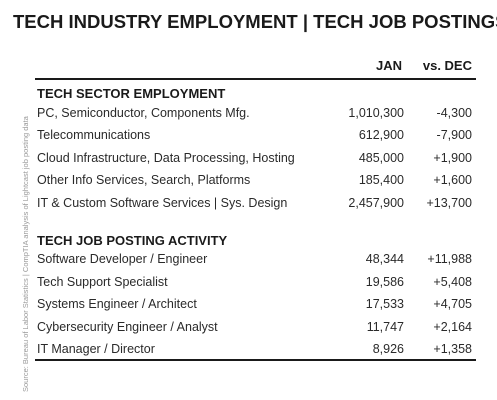  Describe the element at coordinates (117, 304) in the screenshot. I see `row-label: Systems Engineer / Architect` at that location.